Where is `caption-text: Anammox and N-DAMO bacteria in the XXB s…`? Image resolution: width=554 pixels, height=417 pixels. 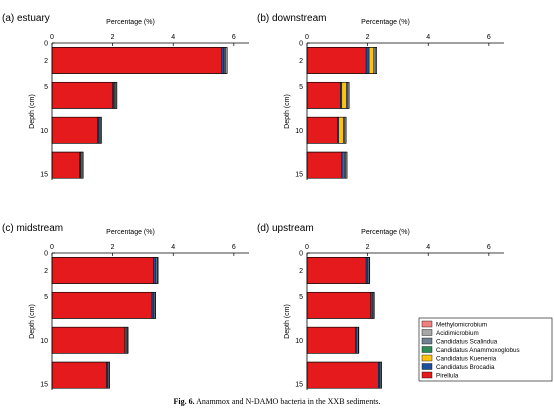 caption-text: Anammox and N-DAMO bacteria in the XXB s… is located at coordinates (288, 401).